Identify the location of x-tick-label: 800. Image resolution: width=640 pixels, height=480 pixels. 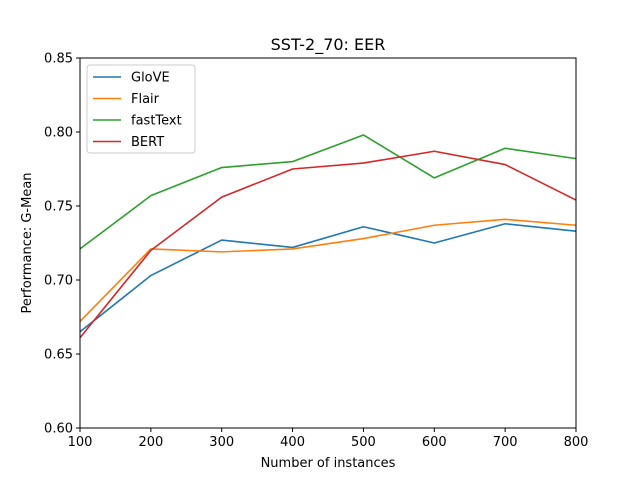
(576, 442).